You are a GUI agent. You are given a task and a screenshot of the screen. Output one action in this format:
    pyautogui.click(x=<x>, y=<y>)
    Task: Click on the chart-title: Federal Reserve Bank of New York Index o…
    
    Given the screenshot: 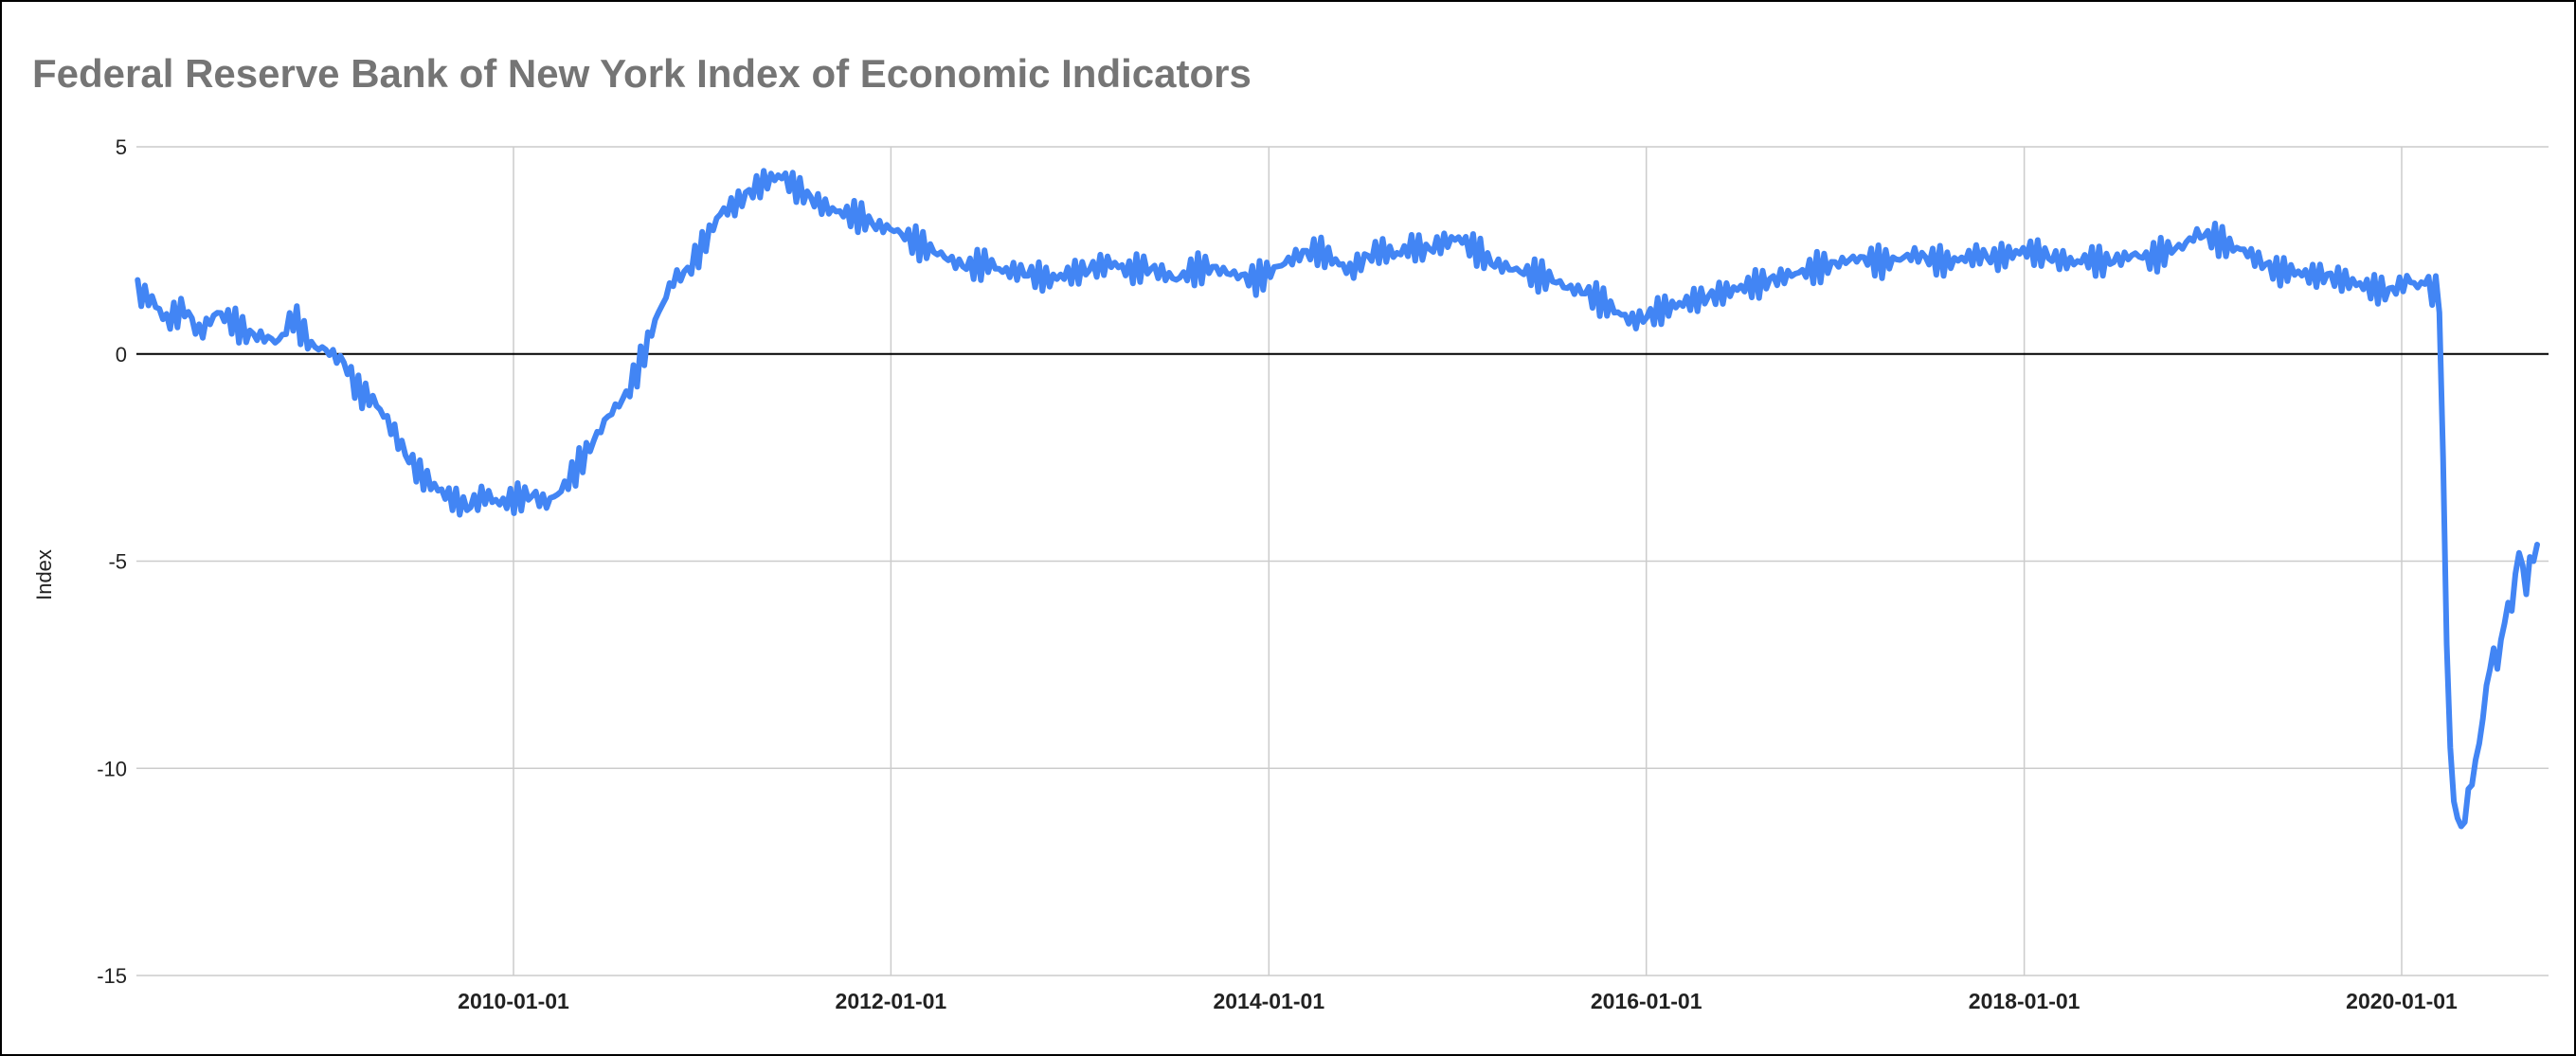 What is the action you would take?
    pyautogui.click(x=642, y=73)
    